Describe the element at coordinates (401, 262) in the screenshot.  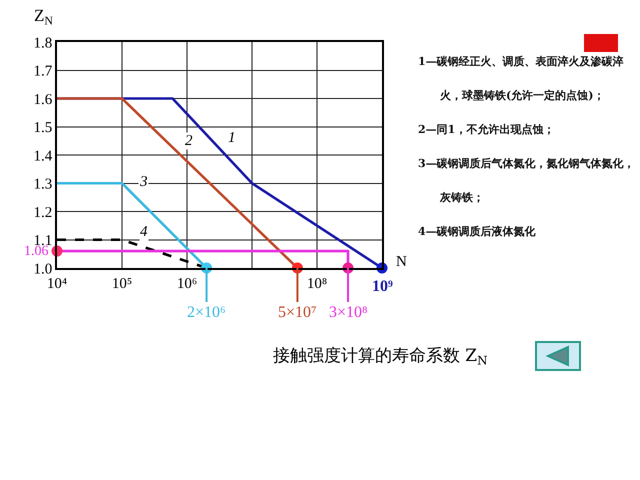
I see `x-axis-title: N` at that location.